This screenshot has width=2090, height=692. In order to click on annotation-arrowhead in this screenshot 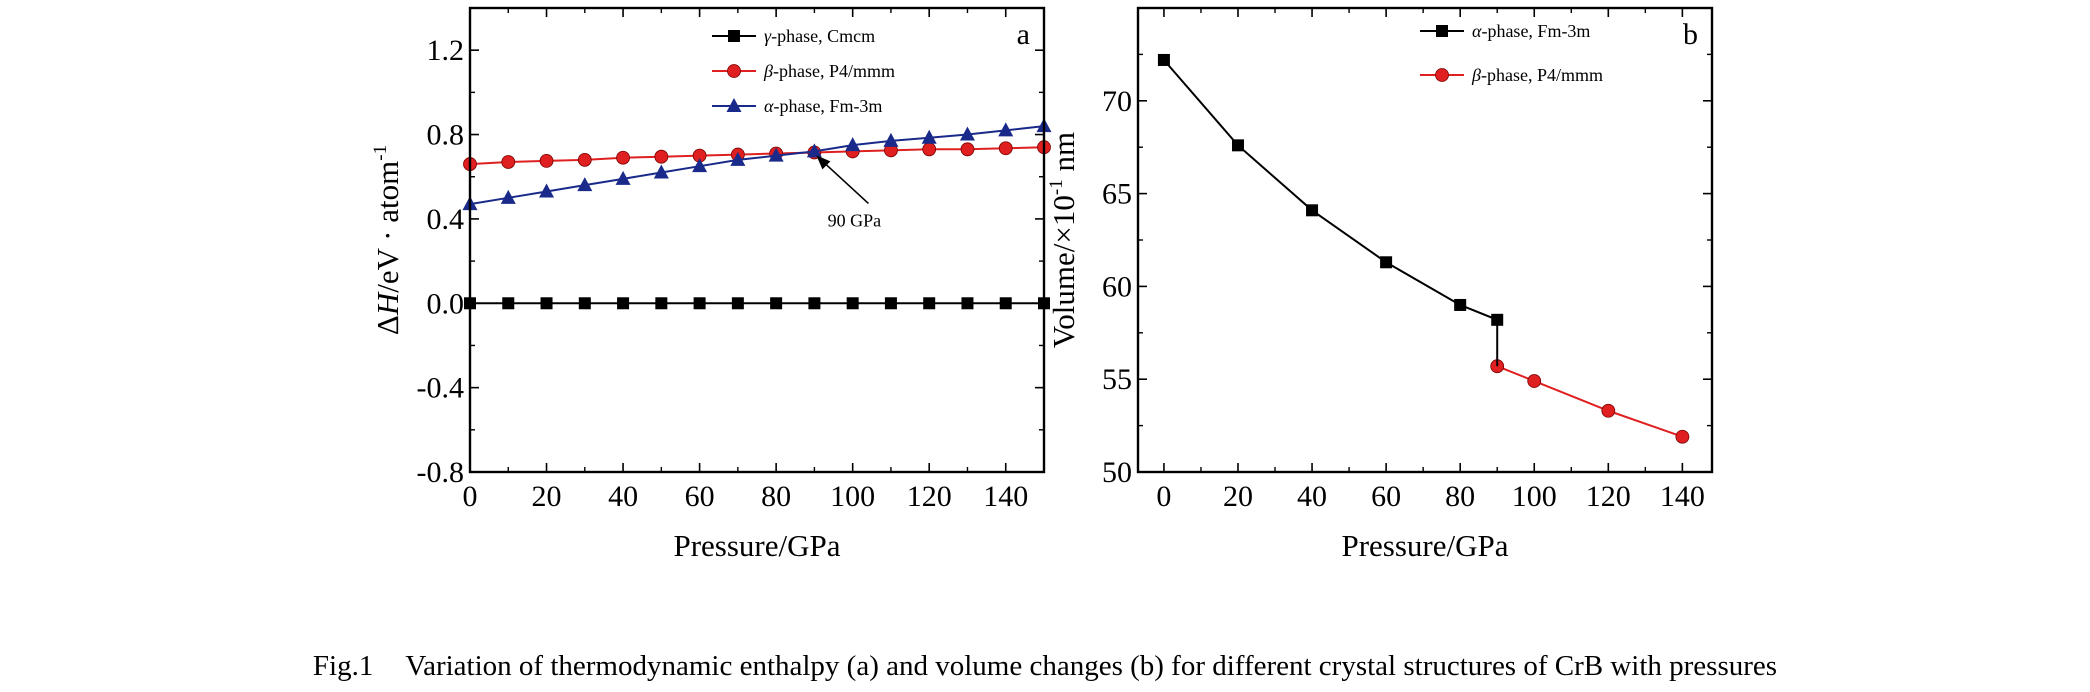, I will do `click(823, 162)`.